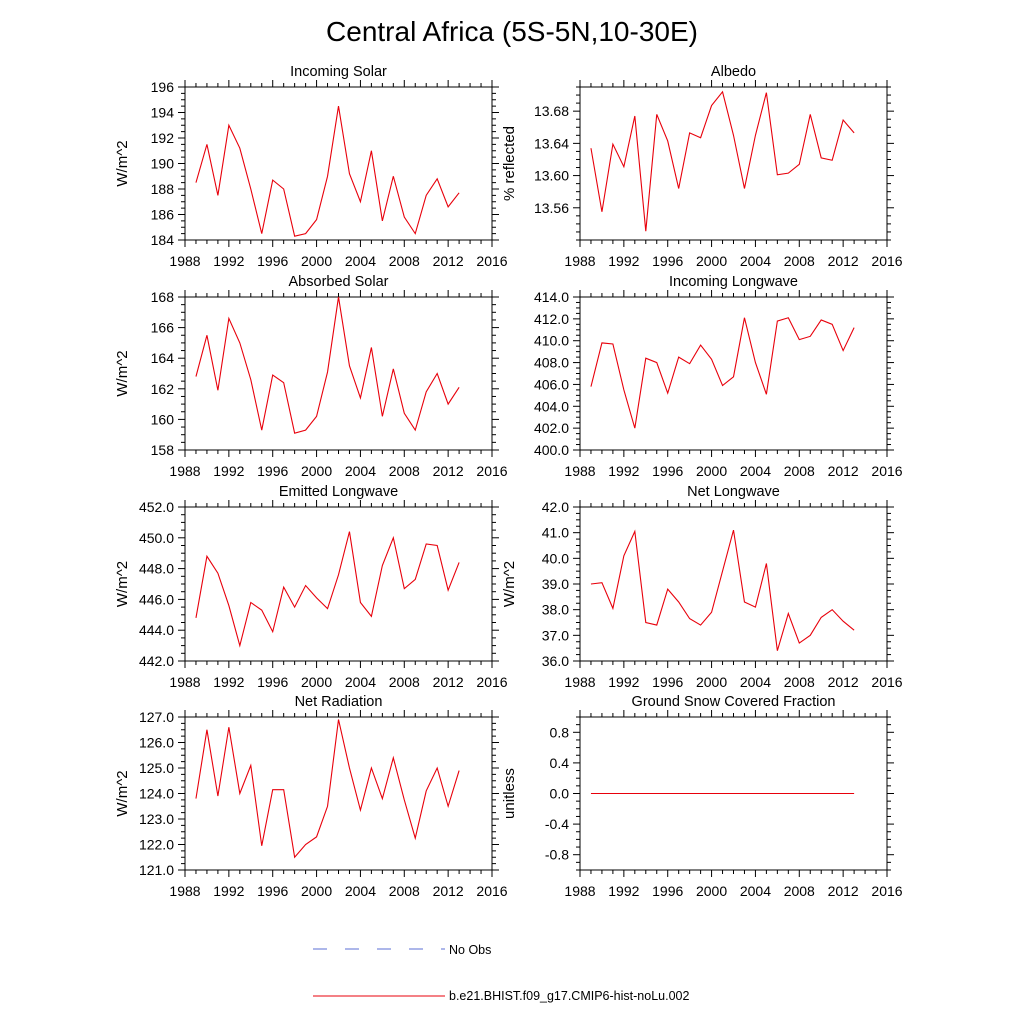 This screenshot has width=1024, height=1024. I want to click on y-tick-label: 162, so click(163, 389).